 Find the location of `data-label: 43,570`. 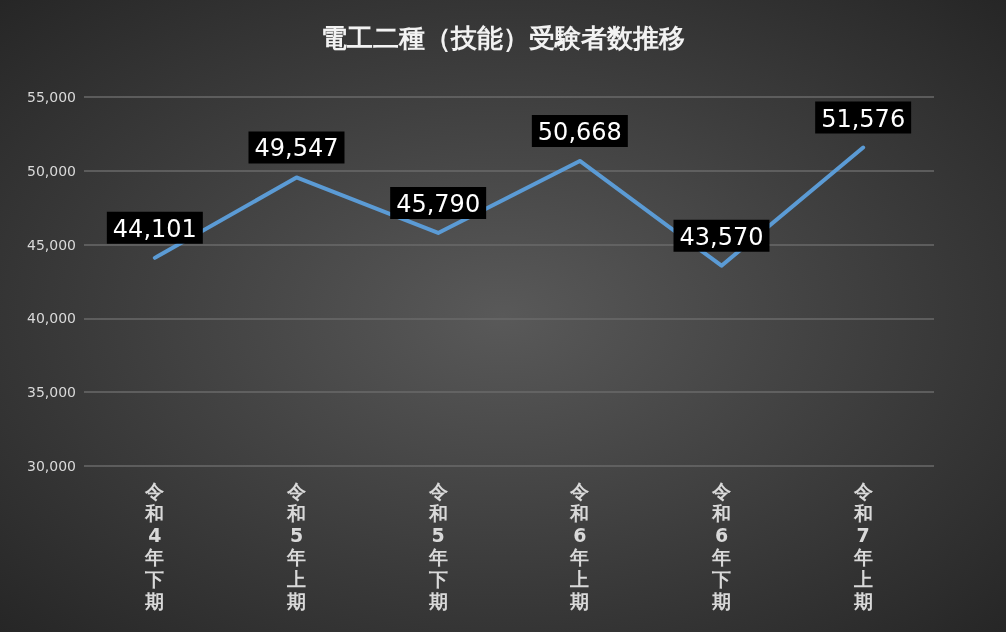

data-label: 43,570 is located at coordinates (721, 236).